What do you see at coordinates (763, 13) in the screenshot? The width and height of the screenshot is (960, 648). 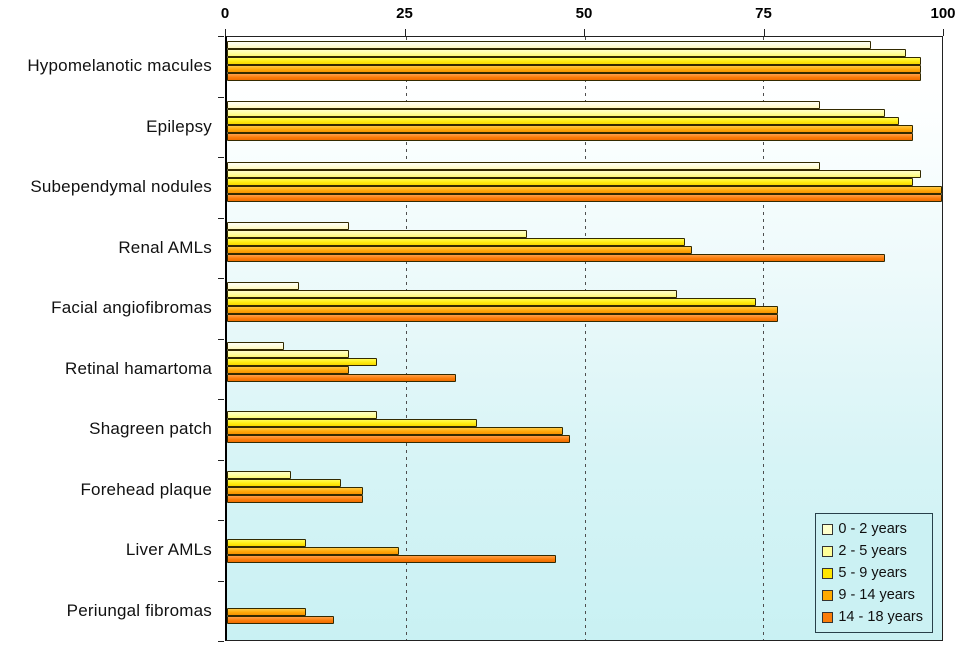 I see `x-tick-label: 75` at bounding box center [763, 13].